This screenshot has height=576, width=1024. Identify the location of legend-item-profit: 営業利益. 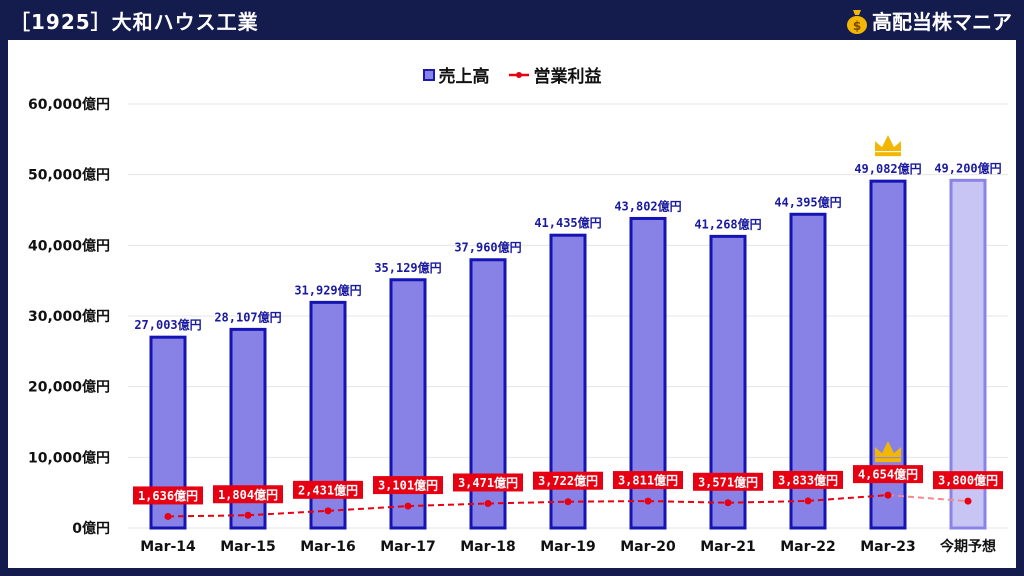
(555, 74).